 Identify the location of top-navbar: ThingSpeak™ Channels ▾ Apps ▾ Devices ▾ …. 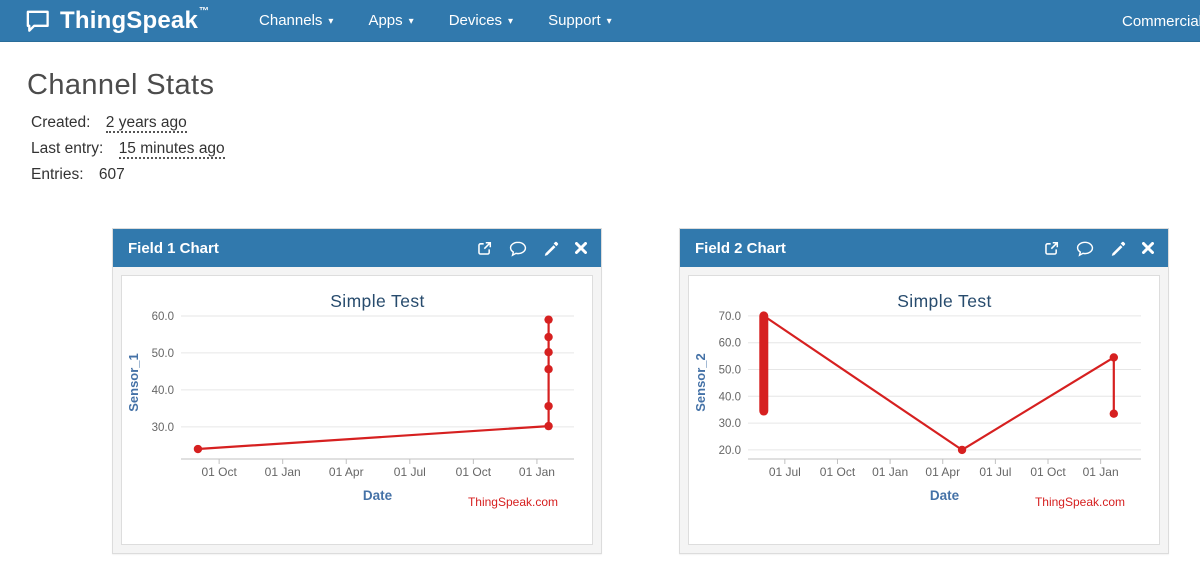
(600, 21).